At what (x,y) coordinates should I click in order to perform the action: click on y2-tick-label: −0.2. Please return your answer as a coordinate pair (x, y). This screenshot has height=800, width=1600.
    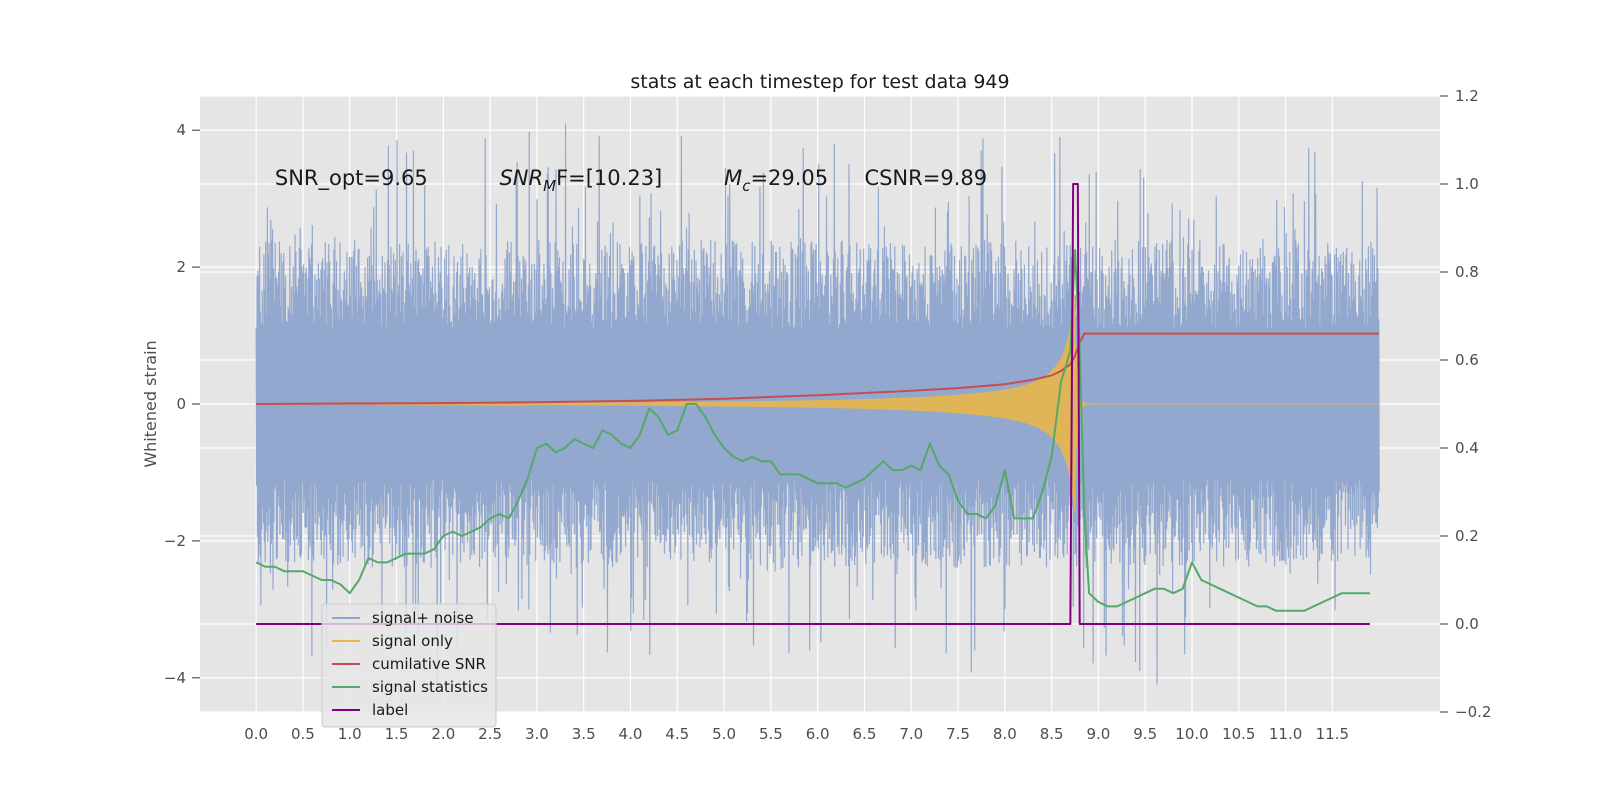
    Looking at the image, I should click on (1473, 712).